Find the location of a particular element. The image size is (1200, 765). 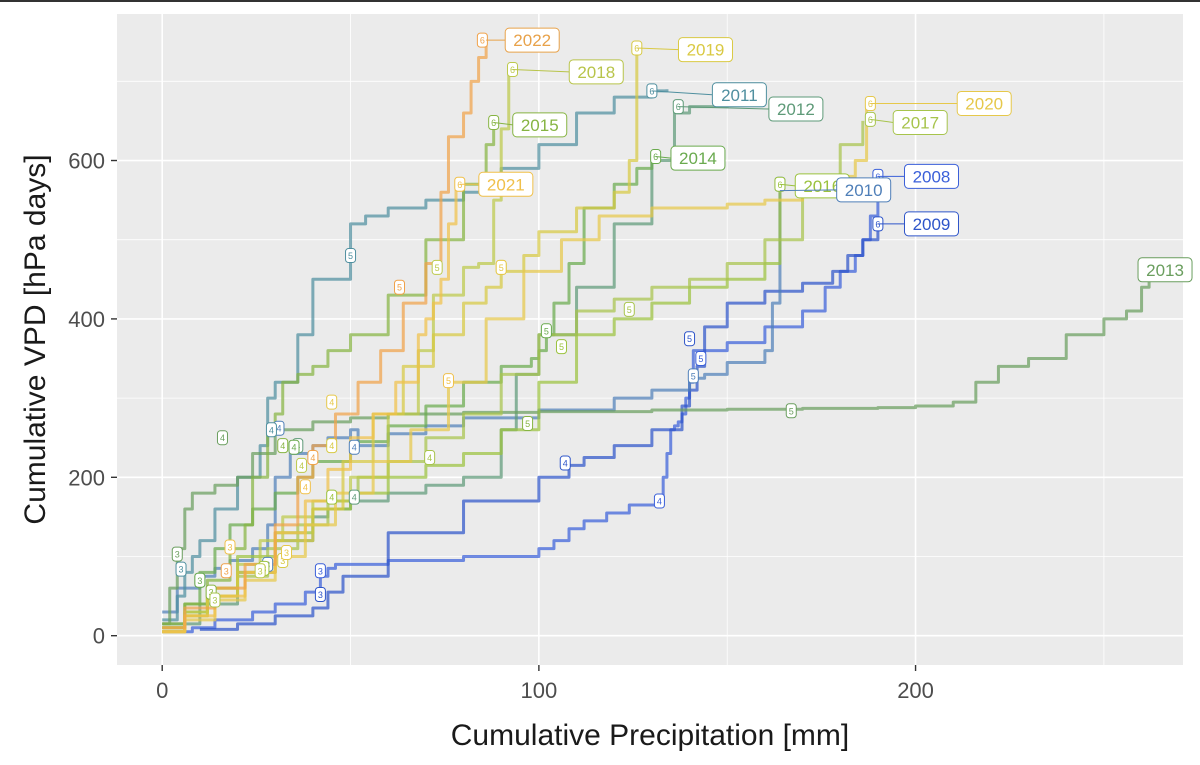

month-marker-2017-4: 4 is located at coordinates (430, 458).